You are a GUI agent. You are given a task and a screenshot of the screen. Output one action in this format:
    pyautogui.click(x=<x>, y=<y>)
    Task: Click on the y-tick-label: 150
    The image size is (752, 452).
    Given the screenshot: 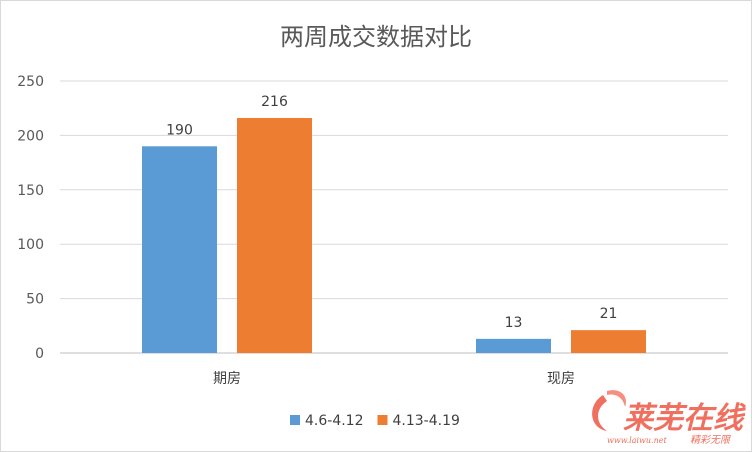 What is the action you would take?
    pyautogui.click(x=30, y=191)
    